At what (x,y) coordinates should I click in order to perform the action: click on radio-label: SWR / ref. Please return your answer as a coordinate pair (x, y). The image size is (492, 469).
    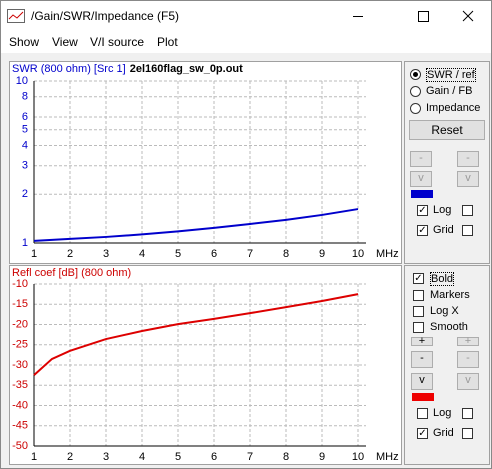
    Looking at the image, I should click on (451, 75).